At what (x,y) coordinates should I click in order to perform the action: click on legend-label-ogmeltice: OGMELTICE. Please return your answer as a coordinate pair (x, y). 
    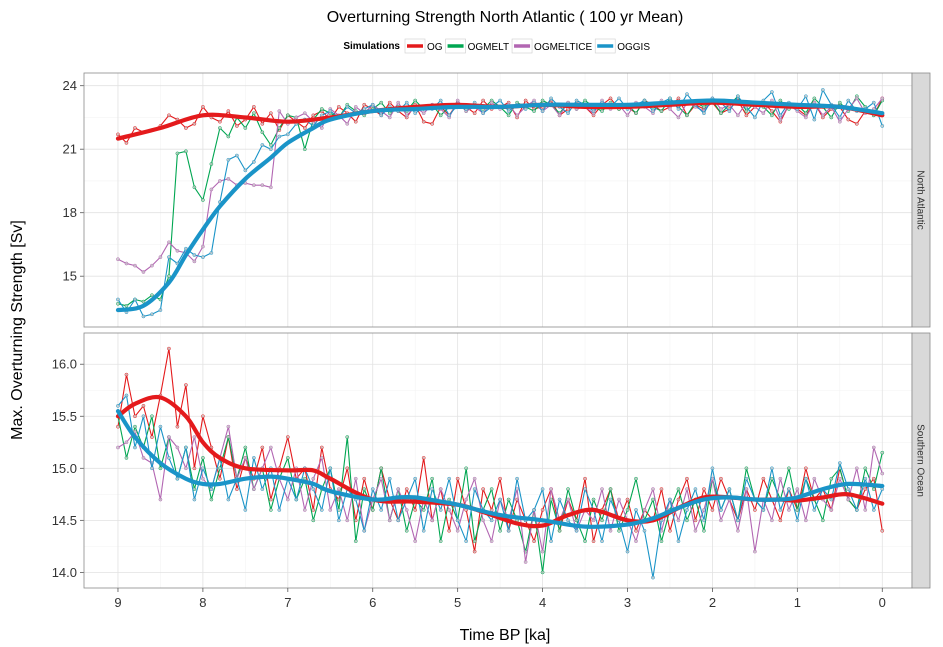
    Looking at the image, I should click on (563, 47).